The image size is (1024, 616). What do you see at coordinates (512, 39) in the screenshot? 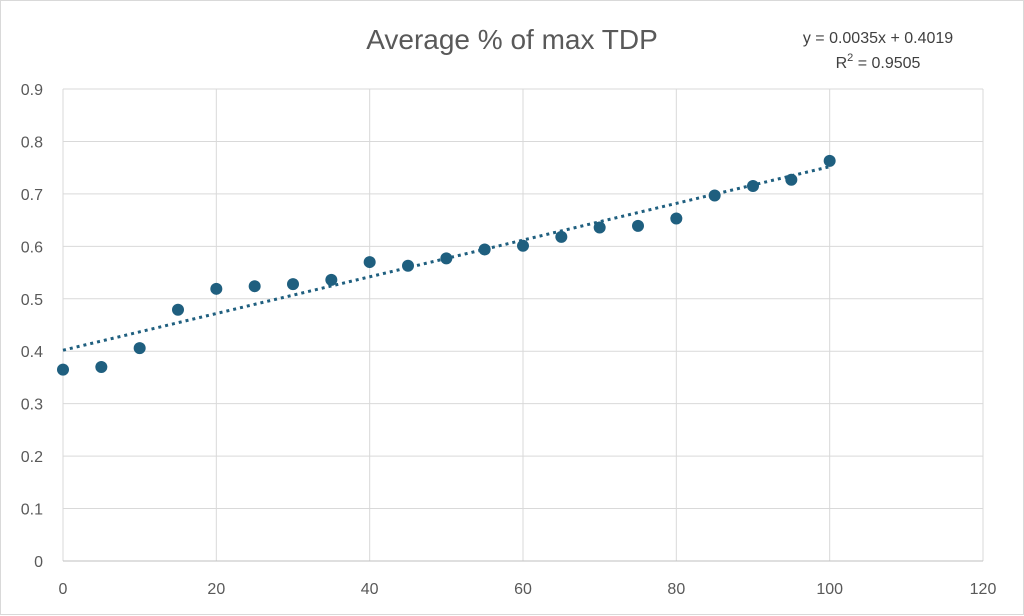
I see `chart-title: Average % of max TDP` at bounding box center [512, 39].